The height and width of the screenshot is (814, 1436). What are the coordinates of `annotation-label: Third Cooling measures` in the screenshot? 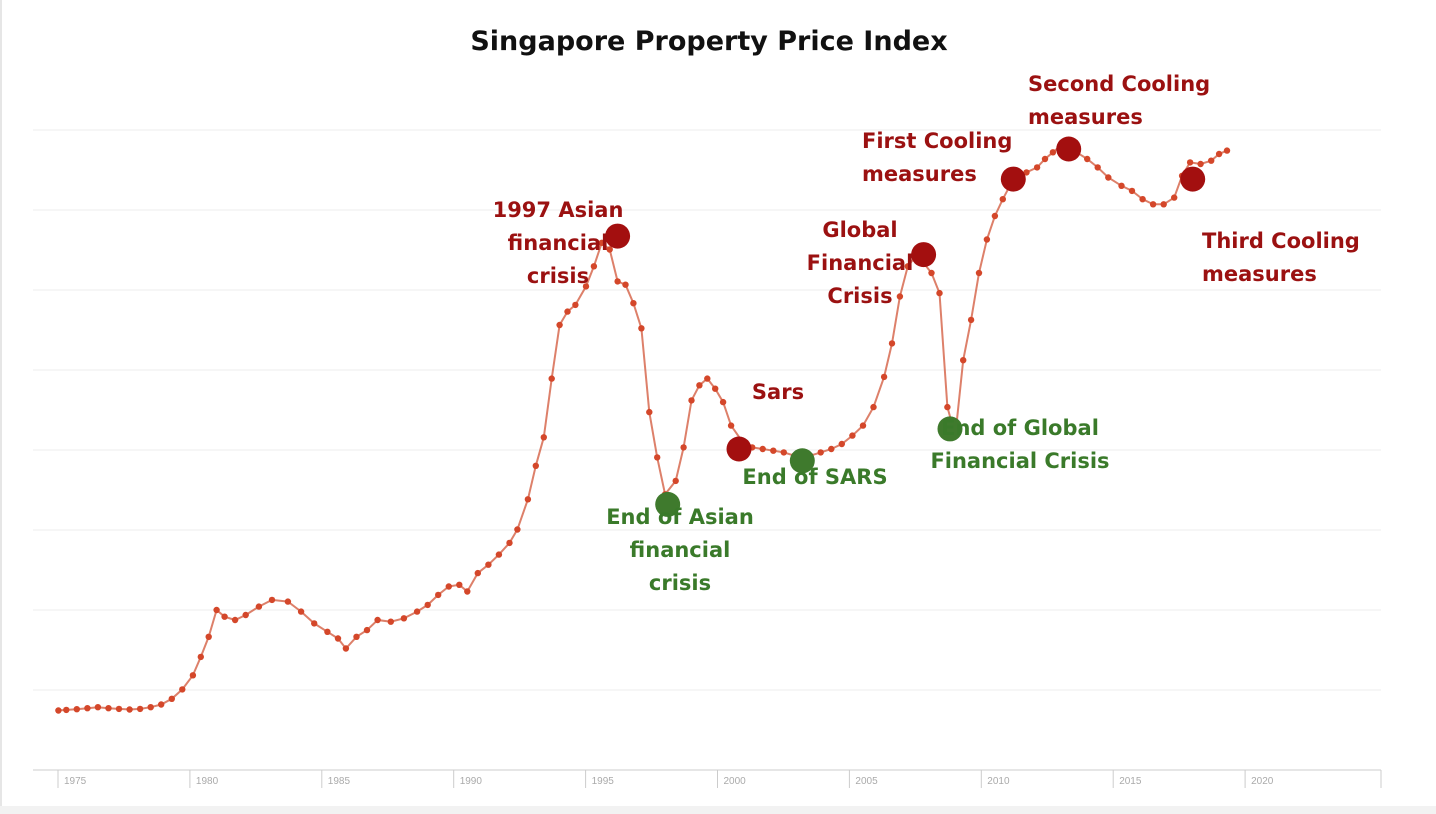 It's located at (1281, 257).